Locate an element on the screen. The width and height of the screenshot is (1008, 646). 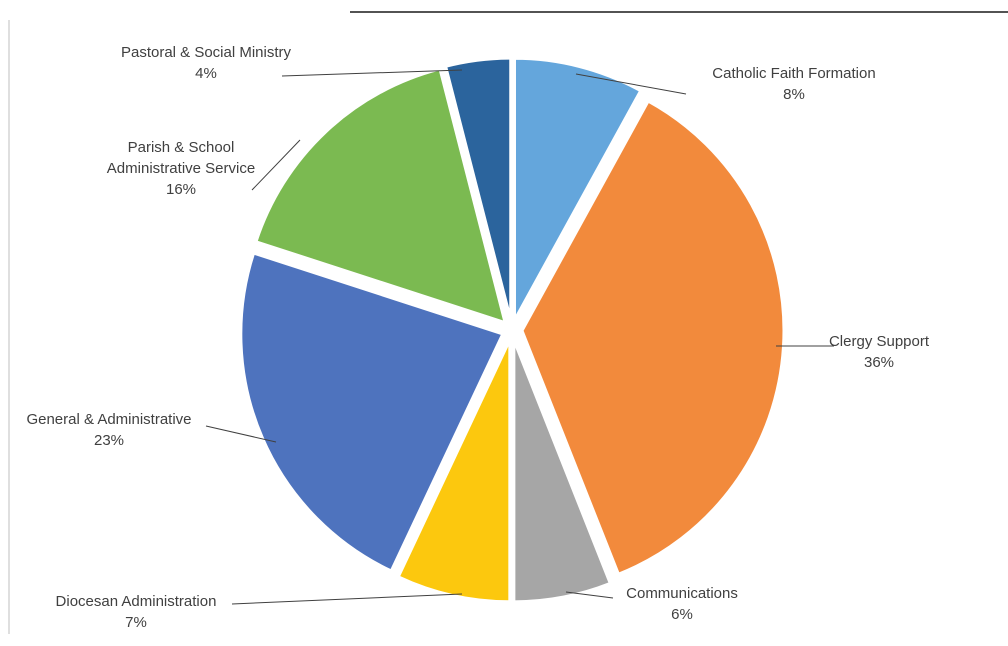
pie-slice-communications is located at coordinates (562, 471).